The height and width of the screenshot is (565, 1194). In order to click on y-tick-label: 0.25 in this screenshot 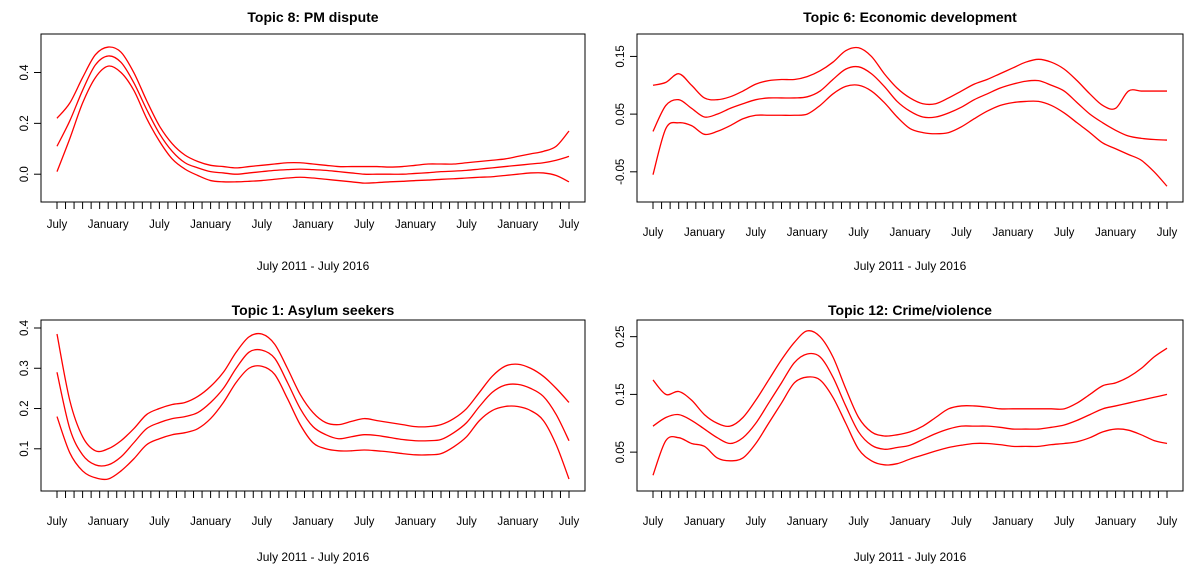, I will do `click(621, 336)`.